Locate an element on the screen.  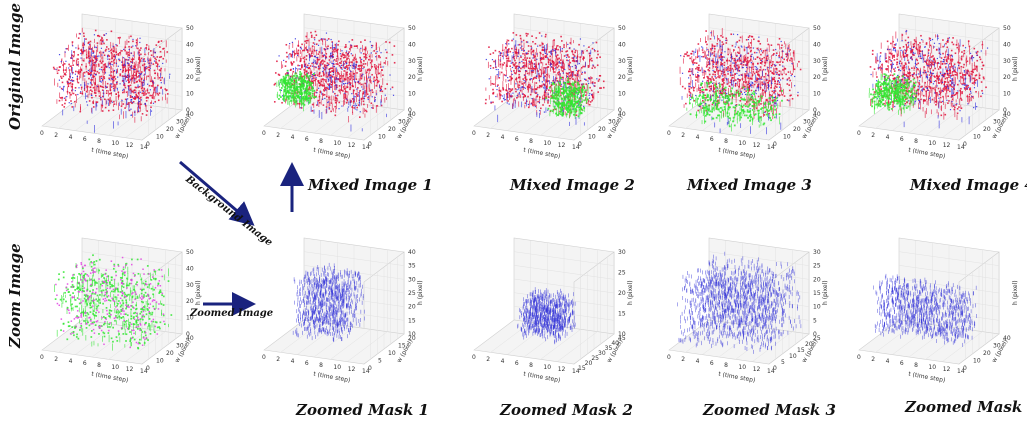
mask-lattice is located at coordinates (739, 302).